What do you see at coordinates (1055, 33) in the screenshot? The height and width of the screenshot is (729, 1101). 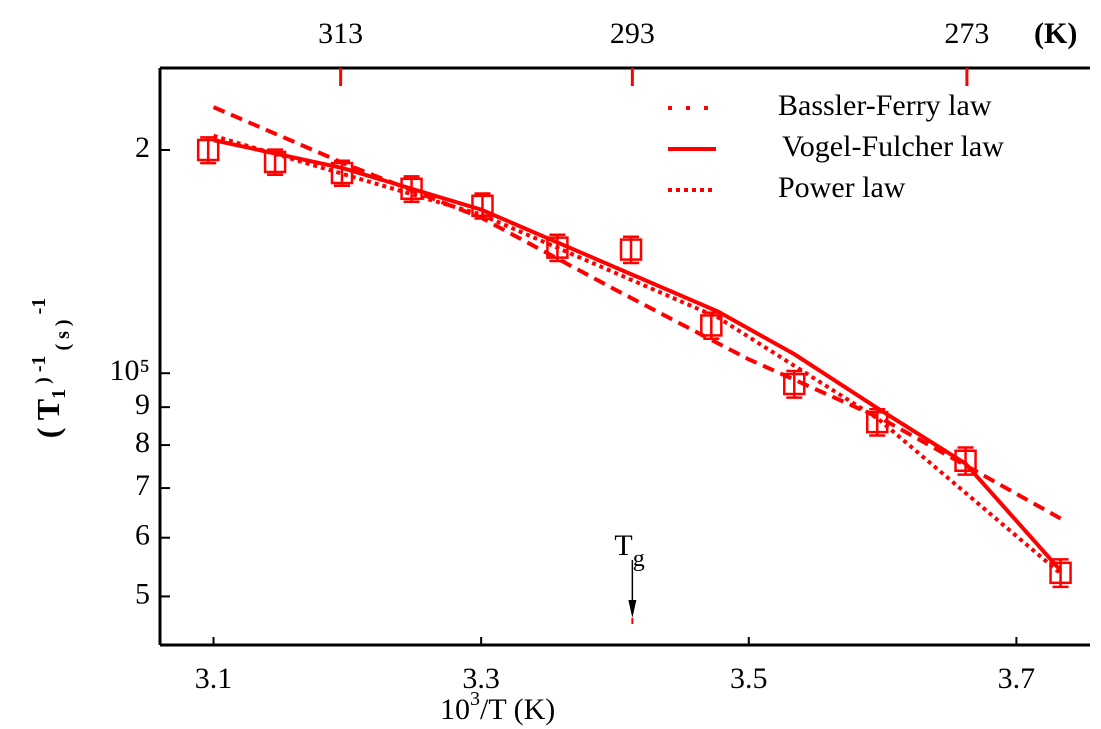 I see `x2-unit: (K)` at bounding box center [1055, 33].